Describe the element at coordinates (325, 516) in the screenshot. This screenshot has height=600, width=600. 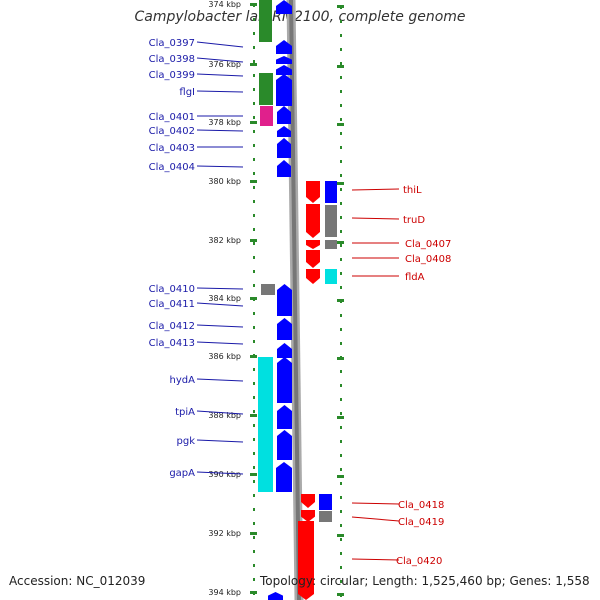
I see `cog-block-gray` at that location.